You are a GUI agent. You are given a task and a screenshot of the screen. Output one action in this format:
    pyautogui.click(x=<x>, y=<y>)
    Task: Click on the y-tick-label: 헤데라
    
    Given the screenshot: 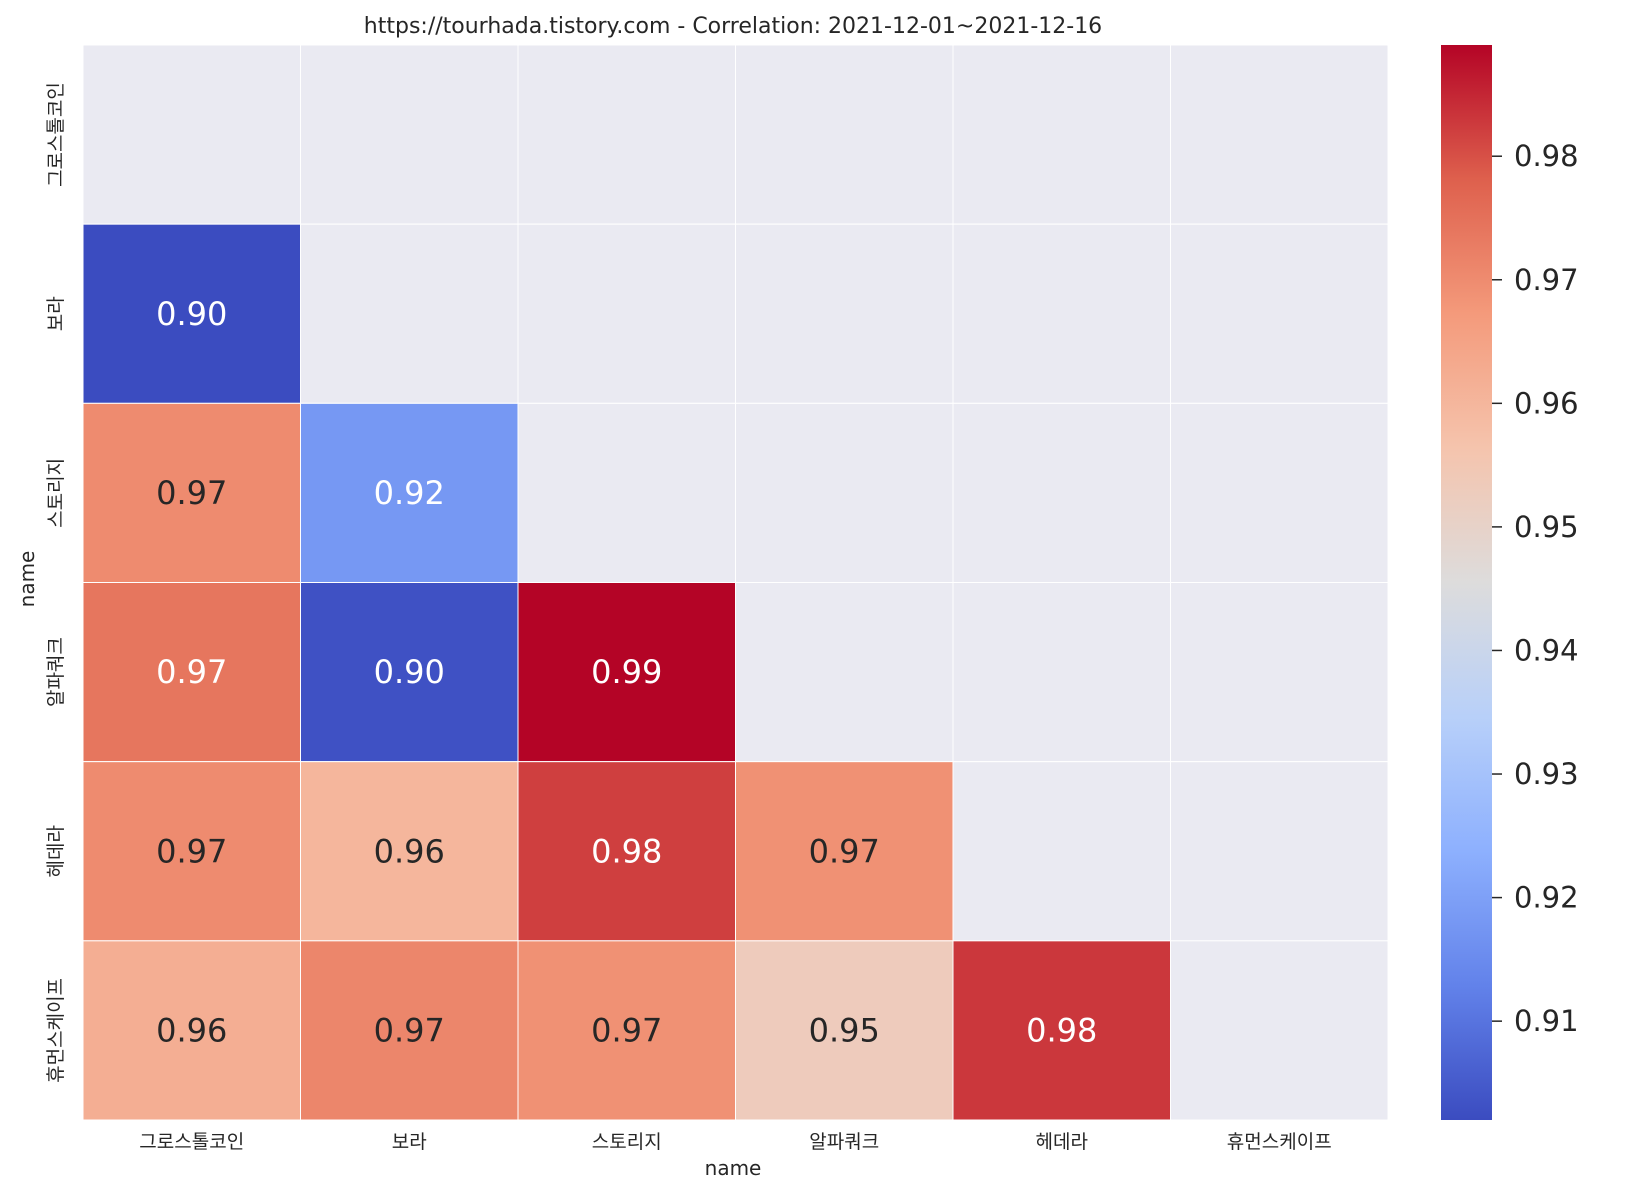 What is the action you would take?
    pyautogui.click(x=56, y=851)
    